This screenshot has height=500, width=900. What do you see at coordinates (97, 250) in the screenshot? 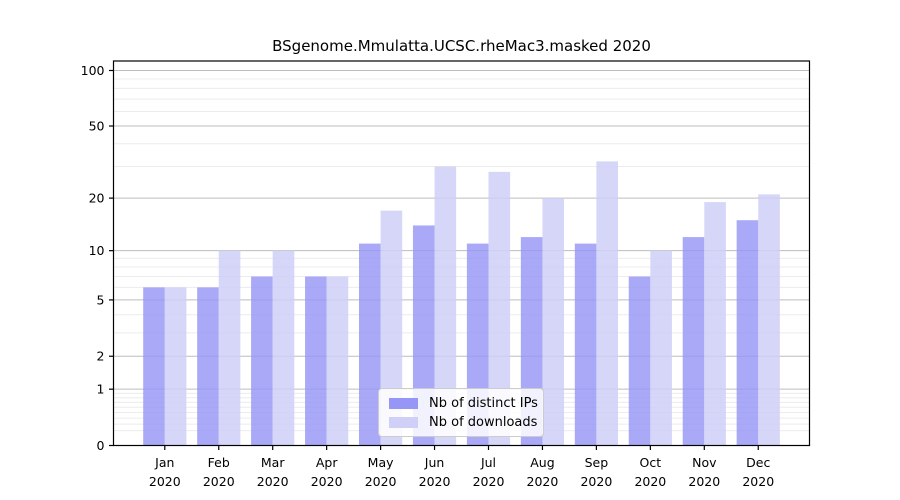
I see `y-tick-label: 10` at bounding box center [97, 250].